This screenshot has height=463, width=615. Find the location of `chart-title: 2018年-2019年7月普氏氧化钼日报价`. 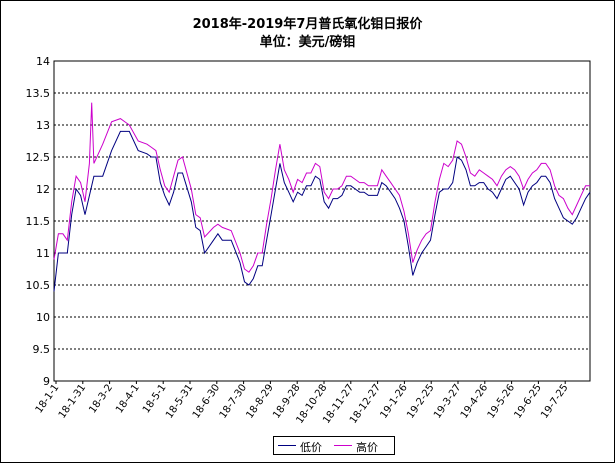

chart-title: 2018年-2019年7月普氏氧化钼日报价 is located at coordinates (307, 24).